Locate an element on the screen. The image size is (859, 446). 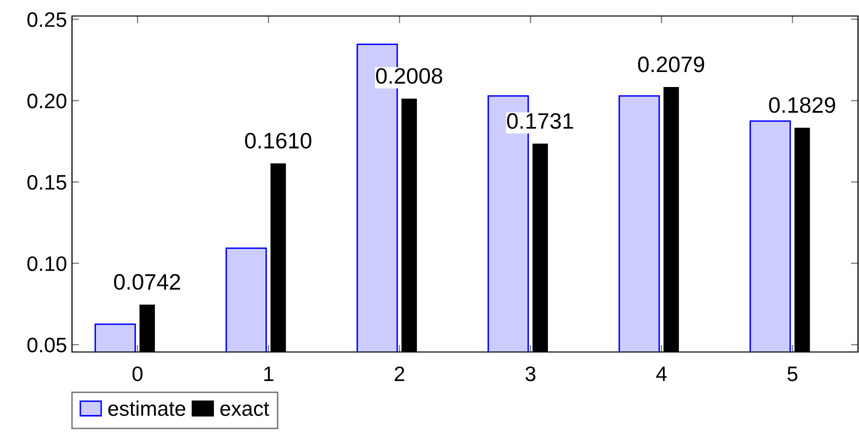
y-tick-label: 0.15 is located at coordinates (46, 182).